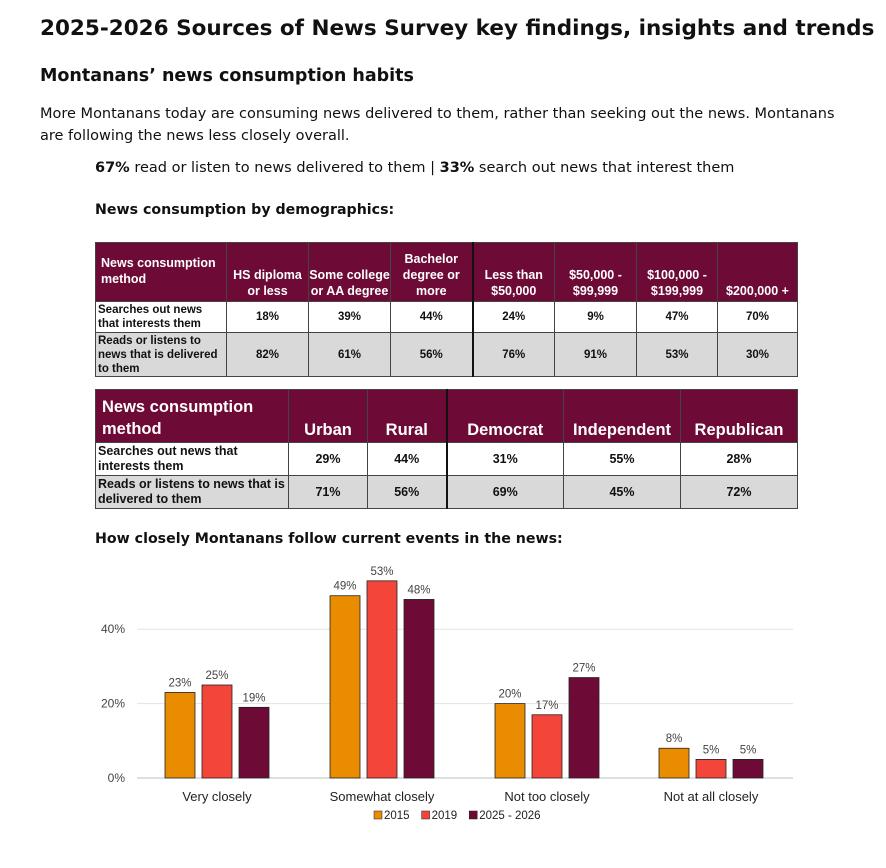 This screenshot has width=886, height=868. What do you see at coordinates (431, 272) in the screenshot?
I see `column-header: Bachelor degree or more` at bounding box center [431, 272].